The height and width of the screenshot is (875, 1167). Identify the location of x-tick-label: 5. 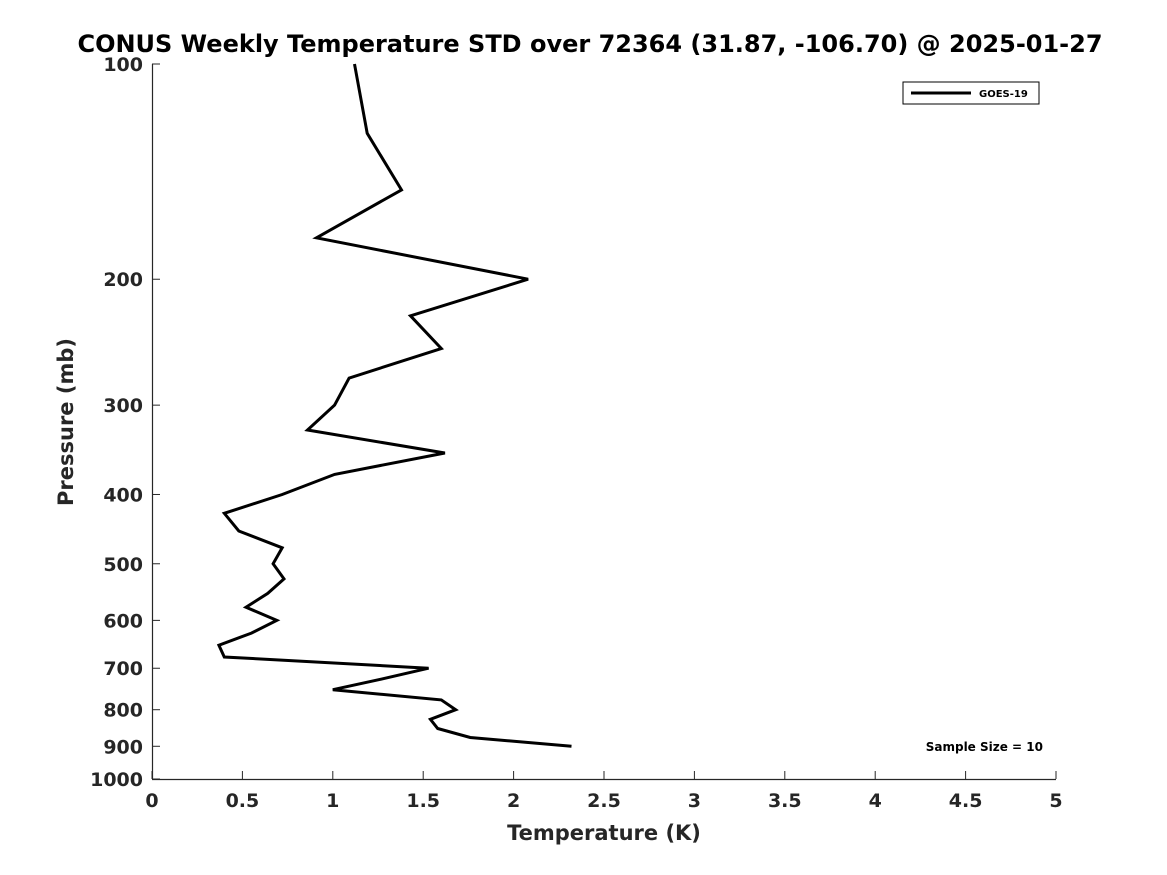
(1055, 801).